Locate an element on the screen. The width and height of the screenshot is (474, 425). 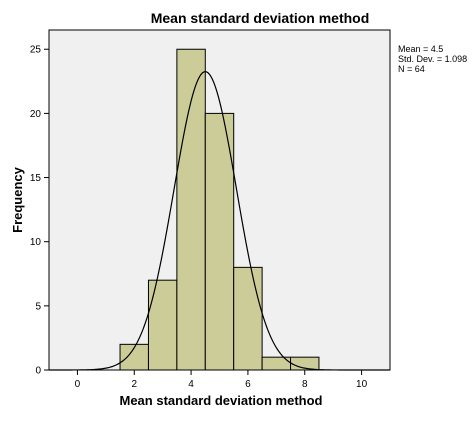
x-axis-title: Mean standard deviation method is located at coordinates (221, 400).